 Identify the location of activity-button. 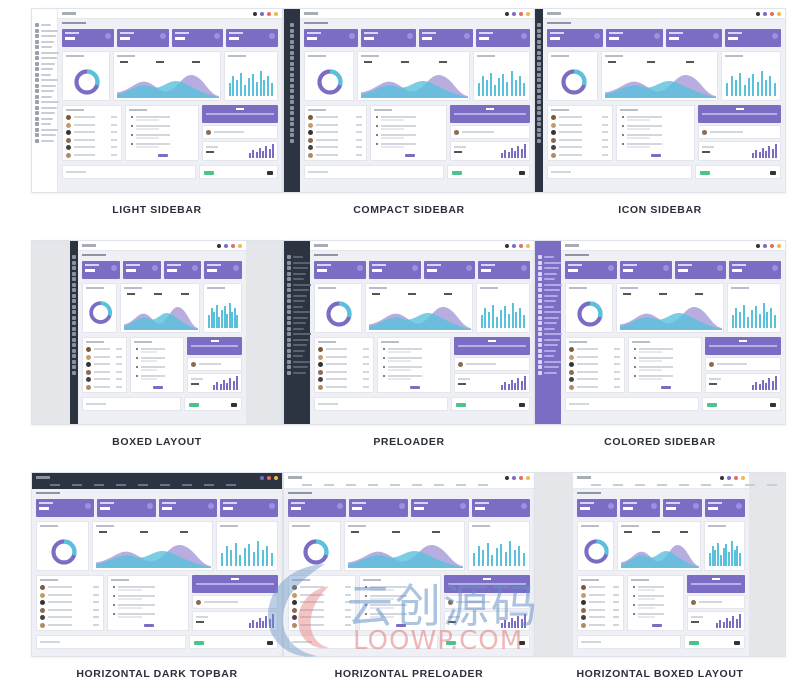
(163, 155).